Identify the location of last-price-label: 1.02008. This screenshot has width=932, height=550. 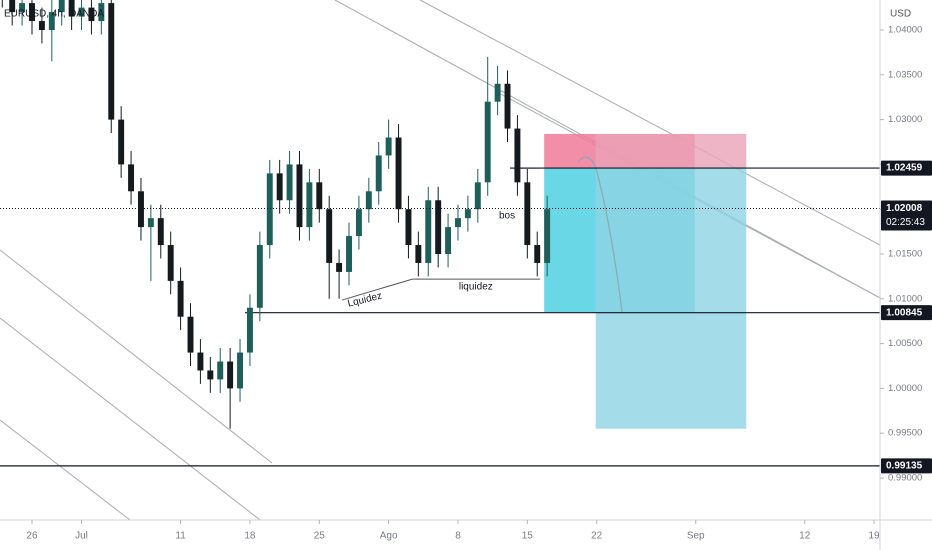
(904, 208).